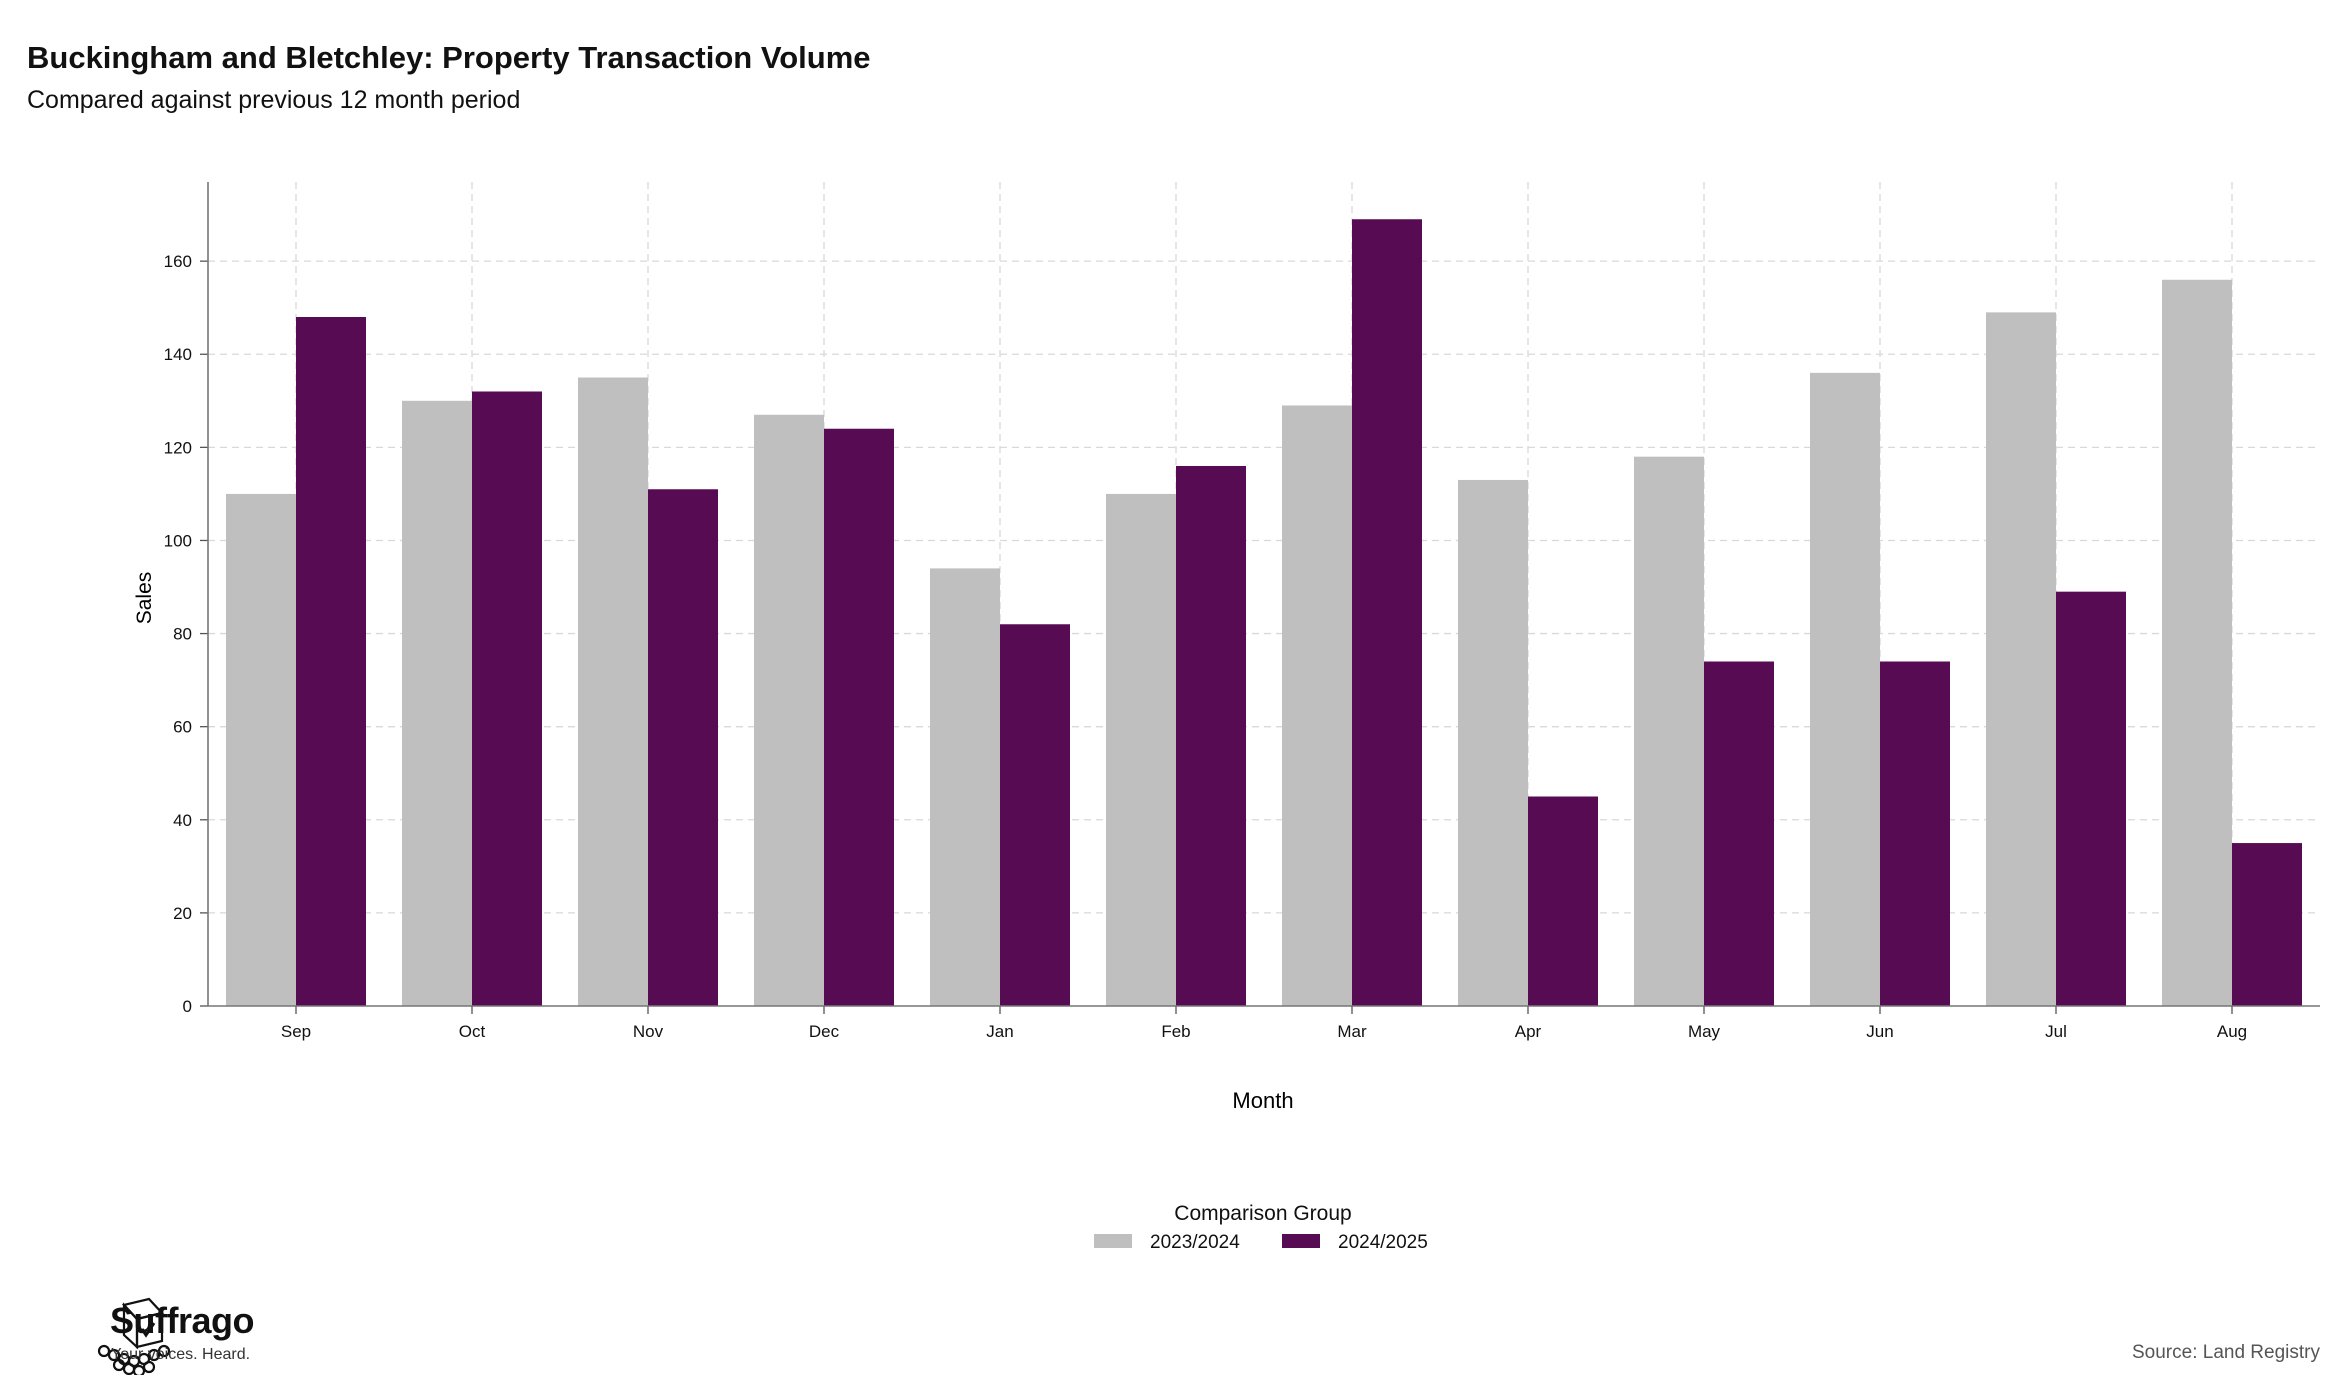  What do you see at coordinates (1264, 1031) in the screenshot?
I see `x-tick-labels: Sep Oct Nov Dec Jan Feb Mar Apr May Jun Jul Aug` at bounding box center [1264, 1031].